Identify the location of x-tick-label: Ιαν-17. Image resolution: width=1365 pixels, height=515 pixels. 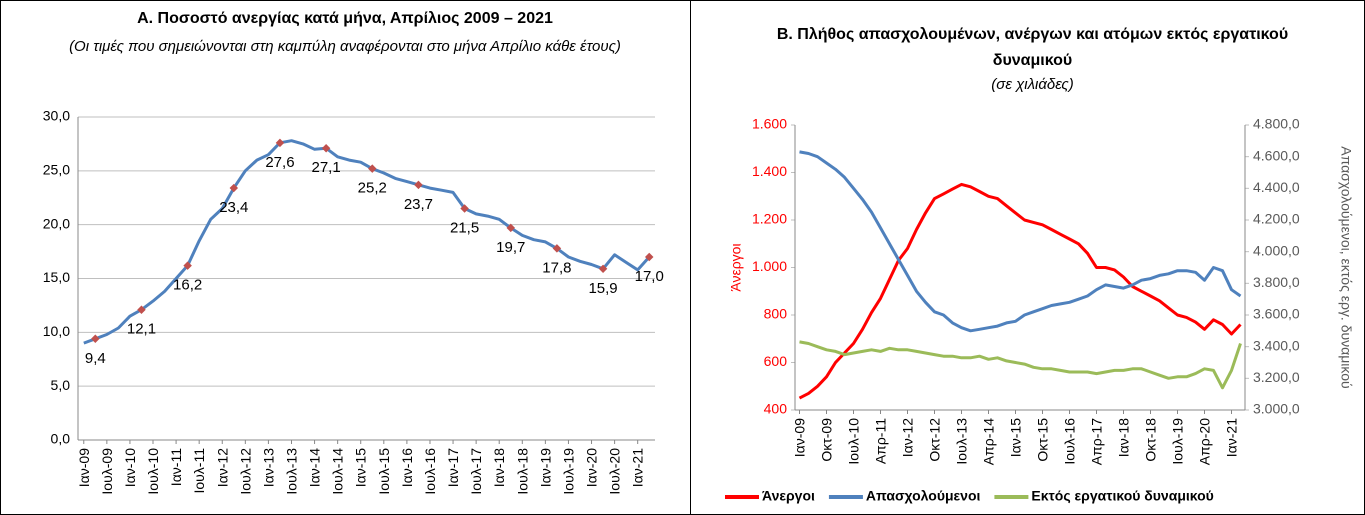
(453, 467).